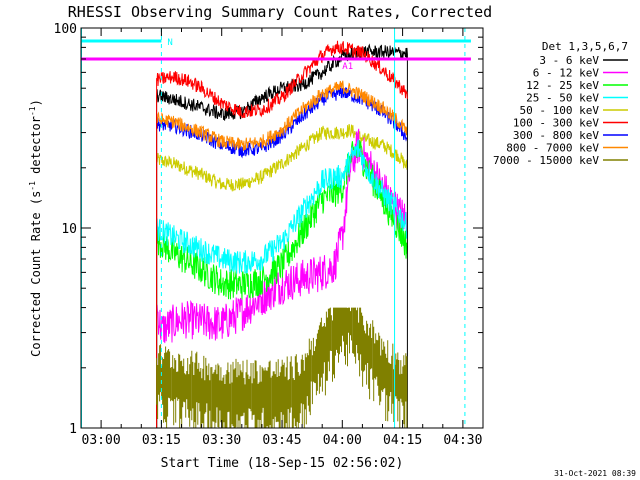 Image resolution: width=640 pixels, height=480 pixels. Describe the element at coordinates (221, 440) in the screenshot. I see `x-tick-label-2: 03:30` at that location.